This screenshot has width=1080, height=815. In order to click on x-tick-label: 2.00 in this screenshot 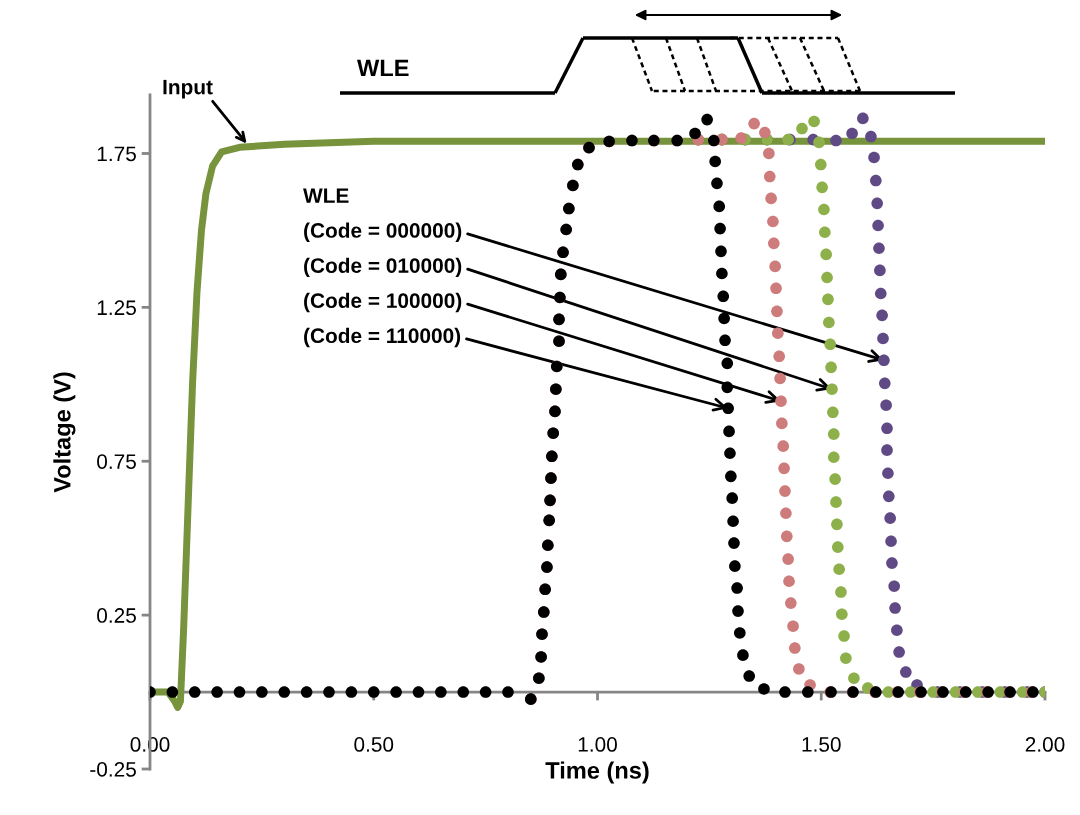, I will do `click(1045, 744)`.